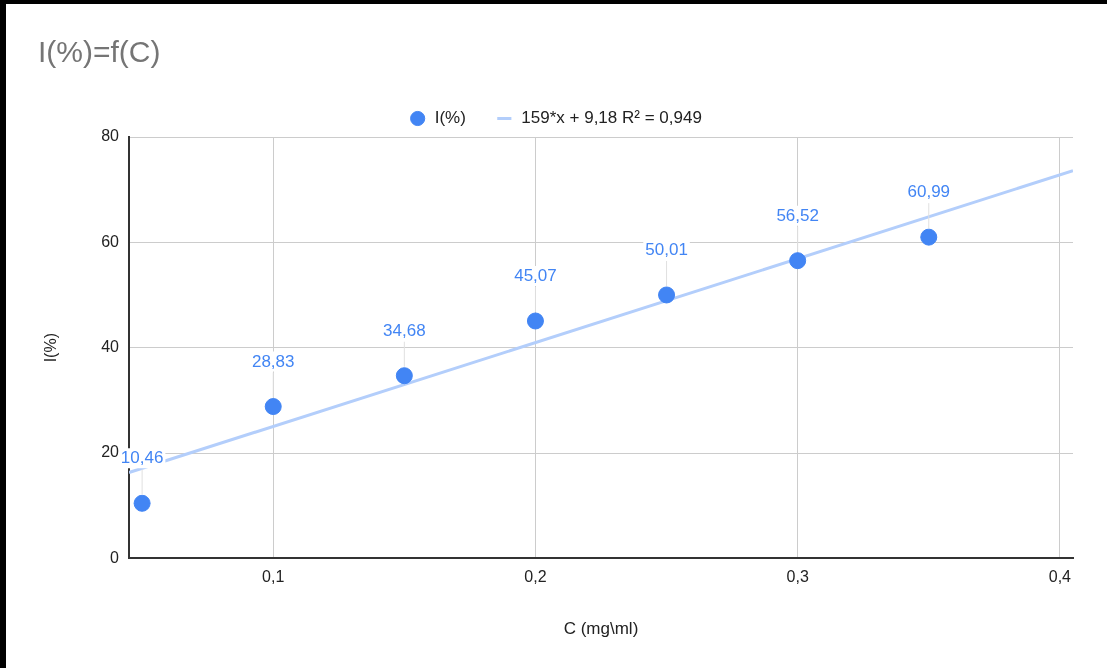 Image resolution: width=1107 pixels, height=668 pixels. What do you see at coordinates (450, 118) in the screenshot?
I see `legend-label: I(%)` at bounding box center [450, 118].